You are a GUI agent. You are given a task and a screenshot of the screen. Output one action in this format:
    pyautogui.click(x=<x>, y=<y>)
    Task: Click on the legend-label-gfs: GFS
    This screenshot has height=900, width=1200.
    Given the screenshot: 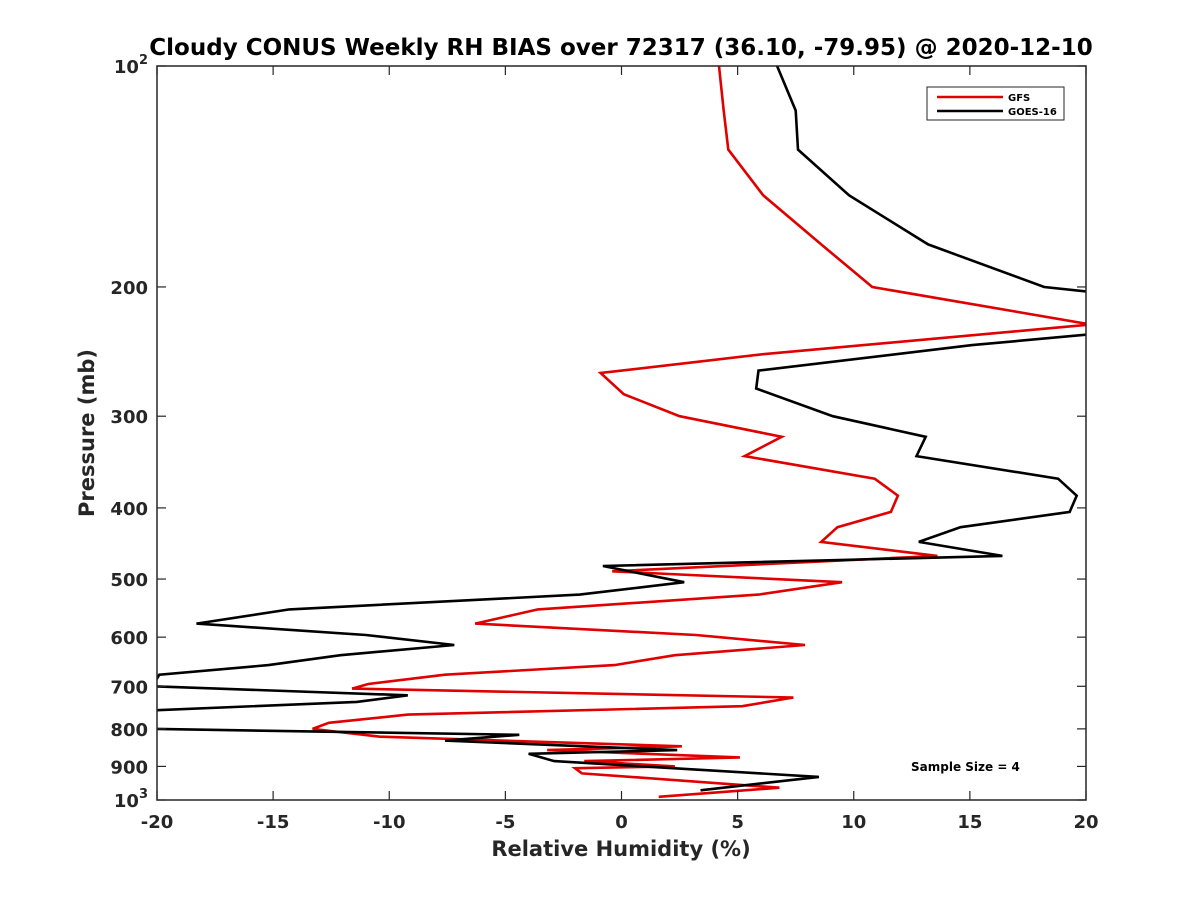 What is the action you would take?
    pyautogui.click(x=1019, y=98)
    